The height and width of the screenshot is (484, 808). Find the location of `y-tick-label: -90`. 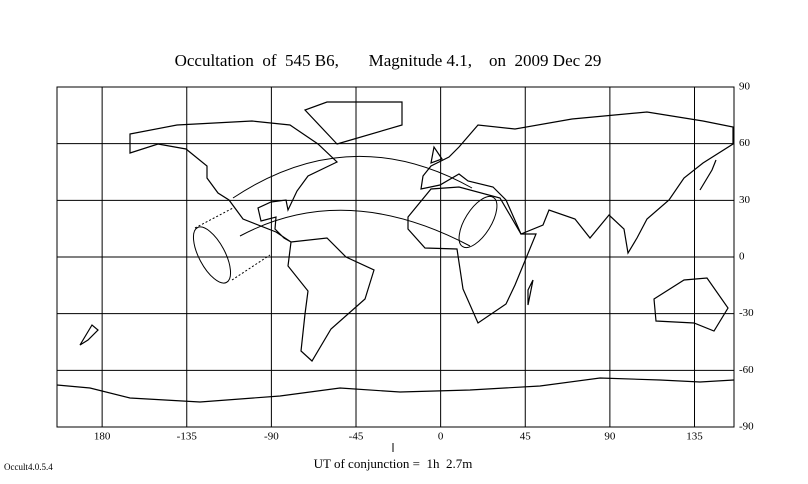

y-tick-label: -90 is located at coordinates (746, 427).